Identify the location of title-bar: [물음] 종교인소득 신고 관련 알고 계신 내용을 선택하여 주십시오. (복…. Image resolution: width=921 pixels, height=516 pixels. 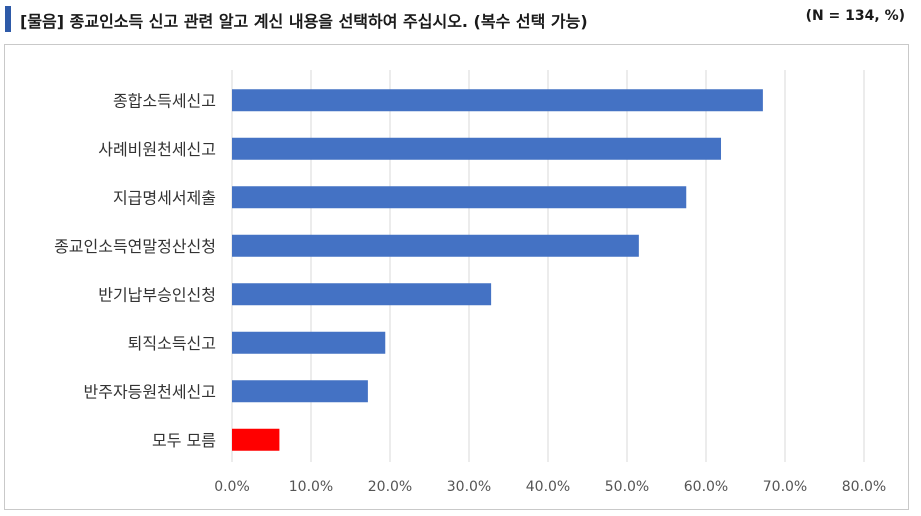
(460, 20).